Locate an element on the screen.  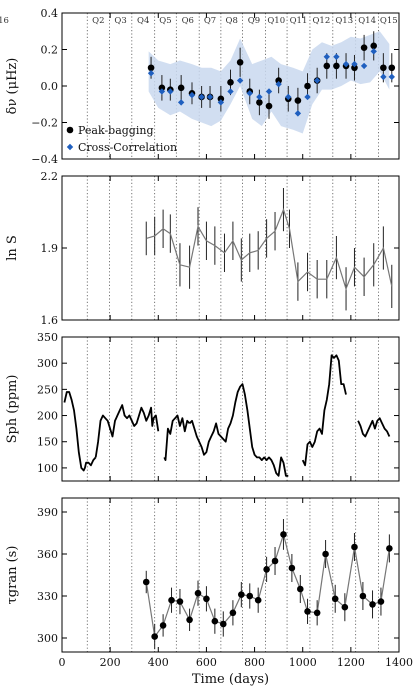
series-line is located at coordinates (269, 249).